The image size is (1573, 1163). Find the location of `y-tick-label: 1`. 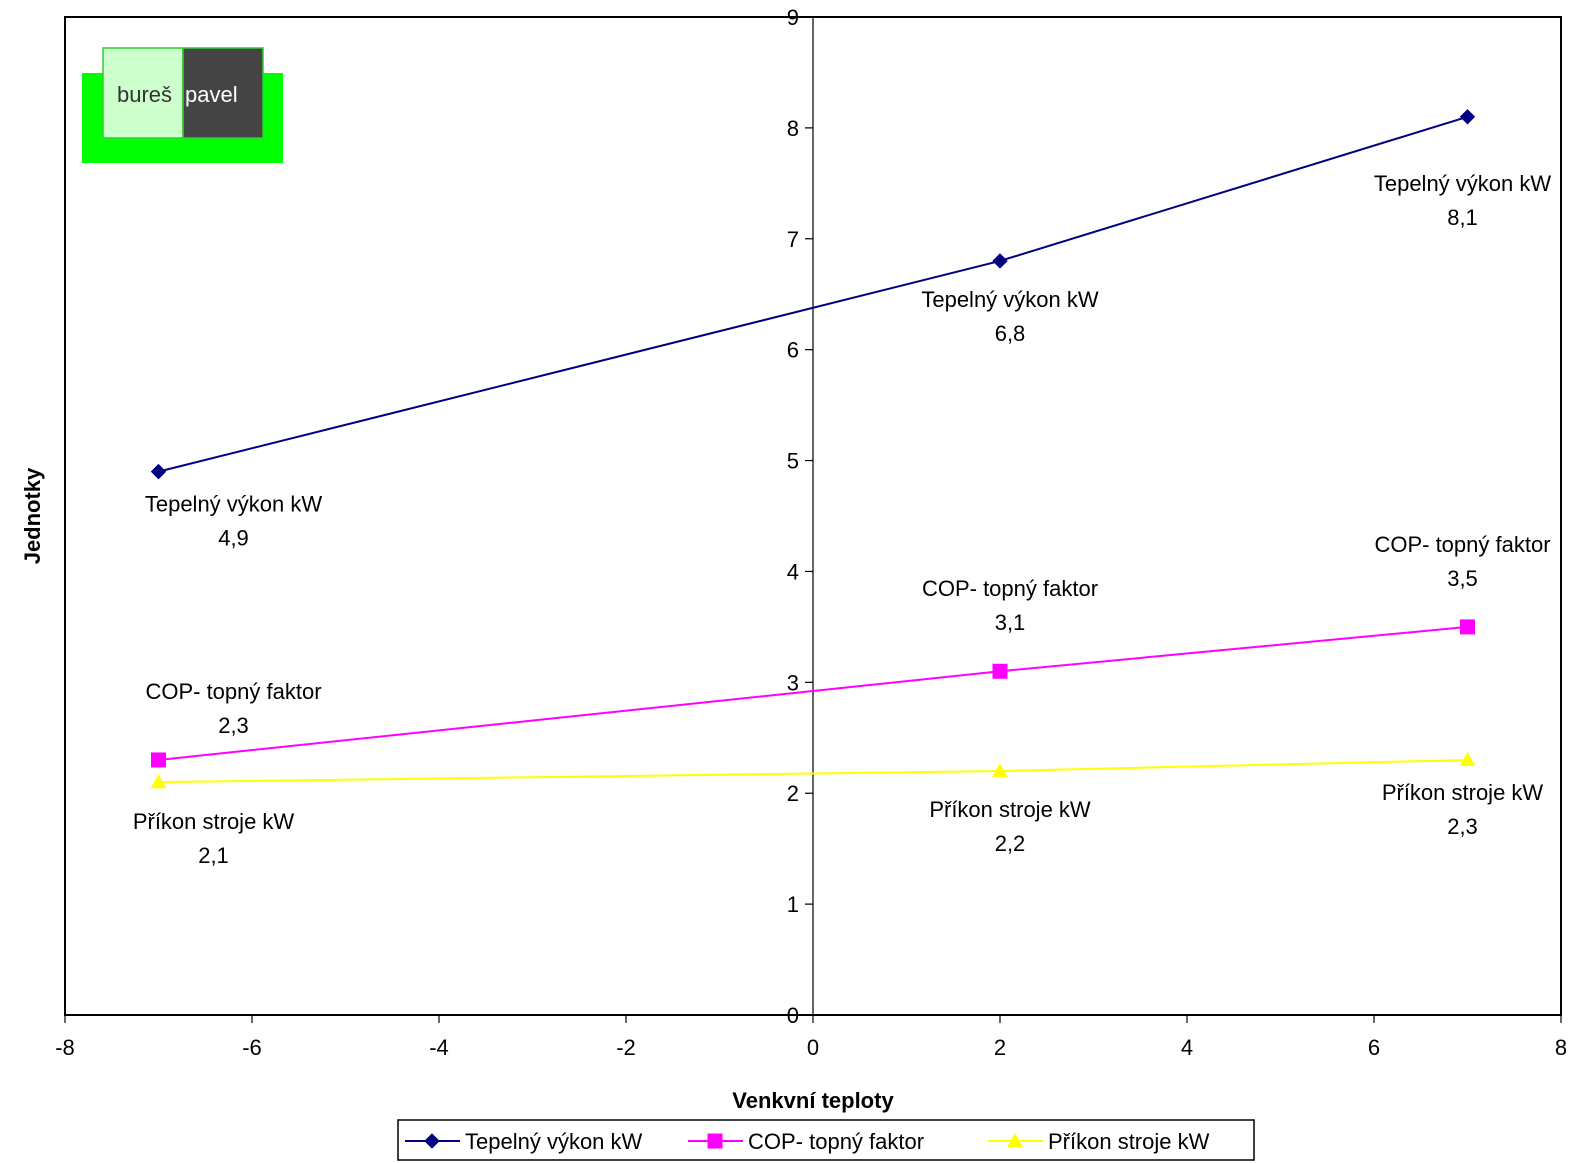

y-tick-label: 1 is located at coordinates (793, 904).